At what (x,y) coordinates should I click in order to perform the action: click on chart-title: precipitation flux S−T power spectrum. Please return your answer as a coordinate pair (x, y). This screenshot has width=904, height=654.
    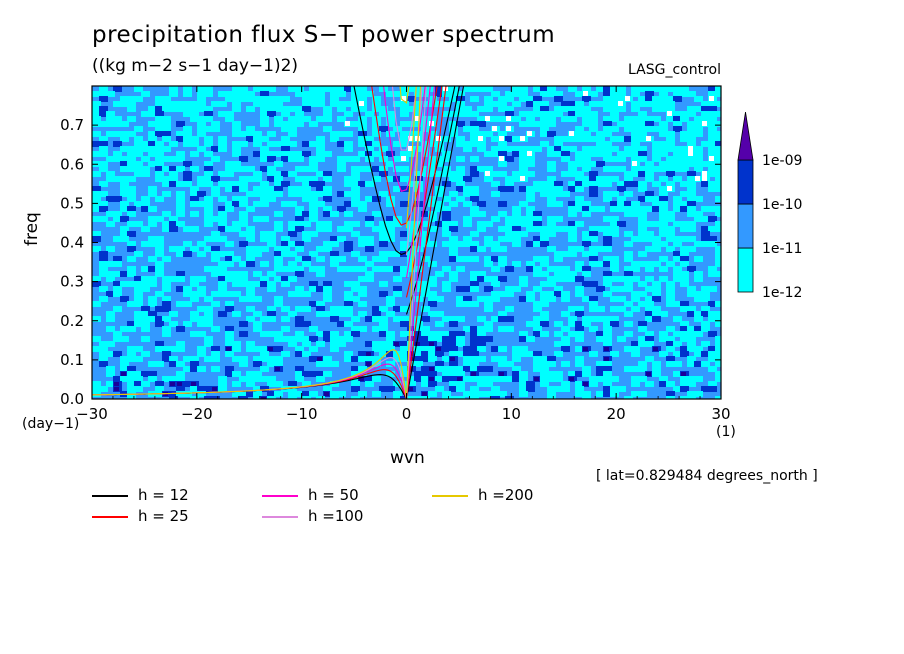
    Looking at the image, I should click on (324, 35).